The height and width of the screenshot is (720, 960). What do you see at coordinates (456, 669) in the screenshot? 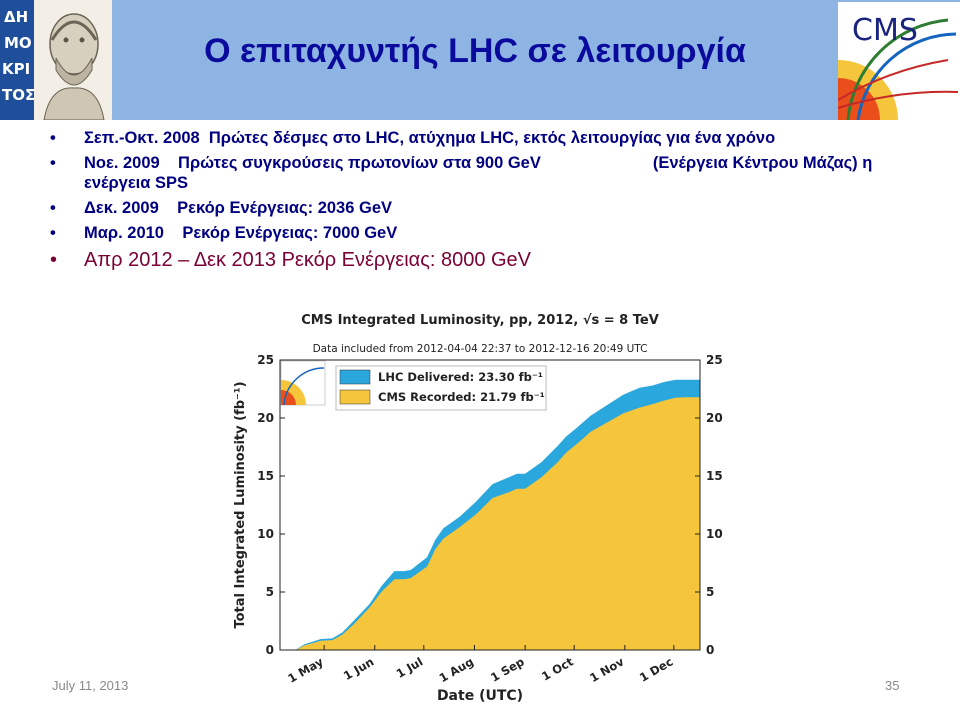
I see `x-tick-label: 1 Aug` at bounding box center [456, 669].